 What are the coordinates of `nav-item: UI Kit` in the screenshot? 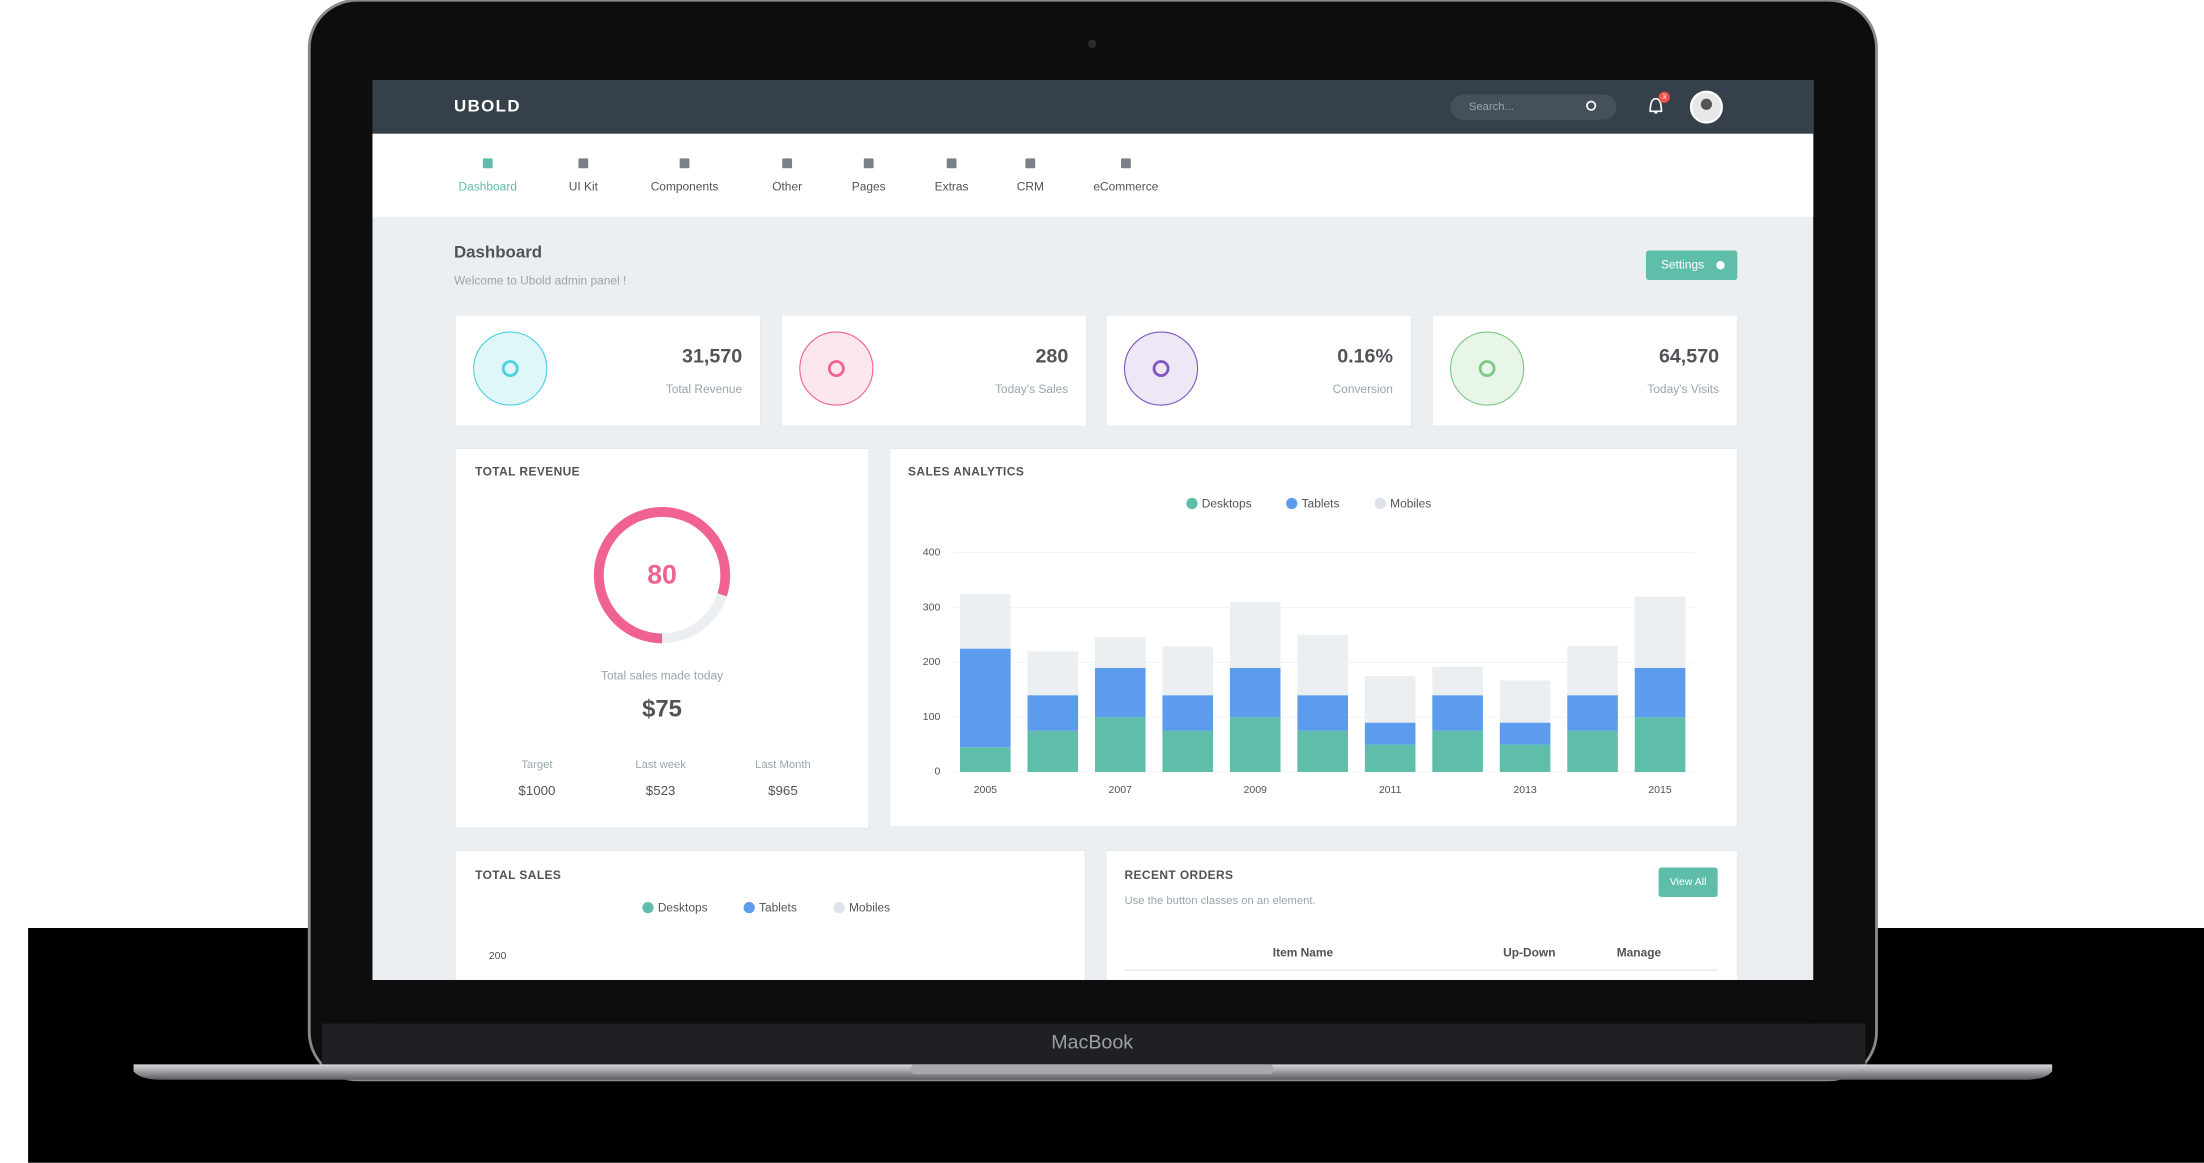 It's located at (584, 186).